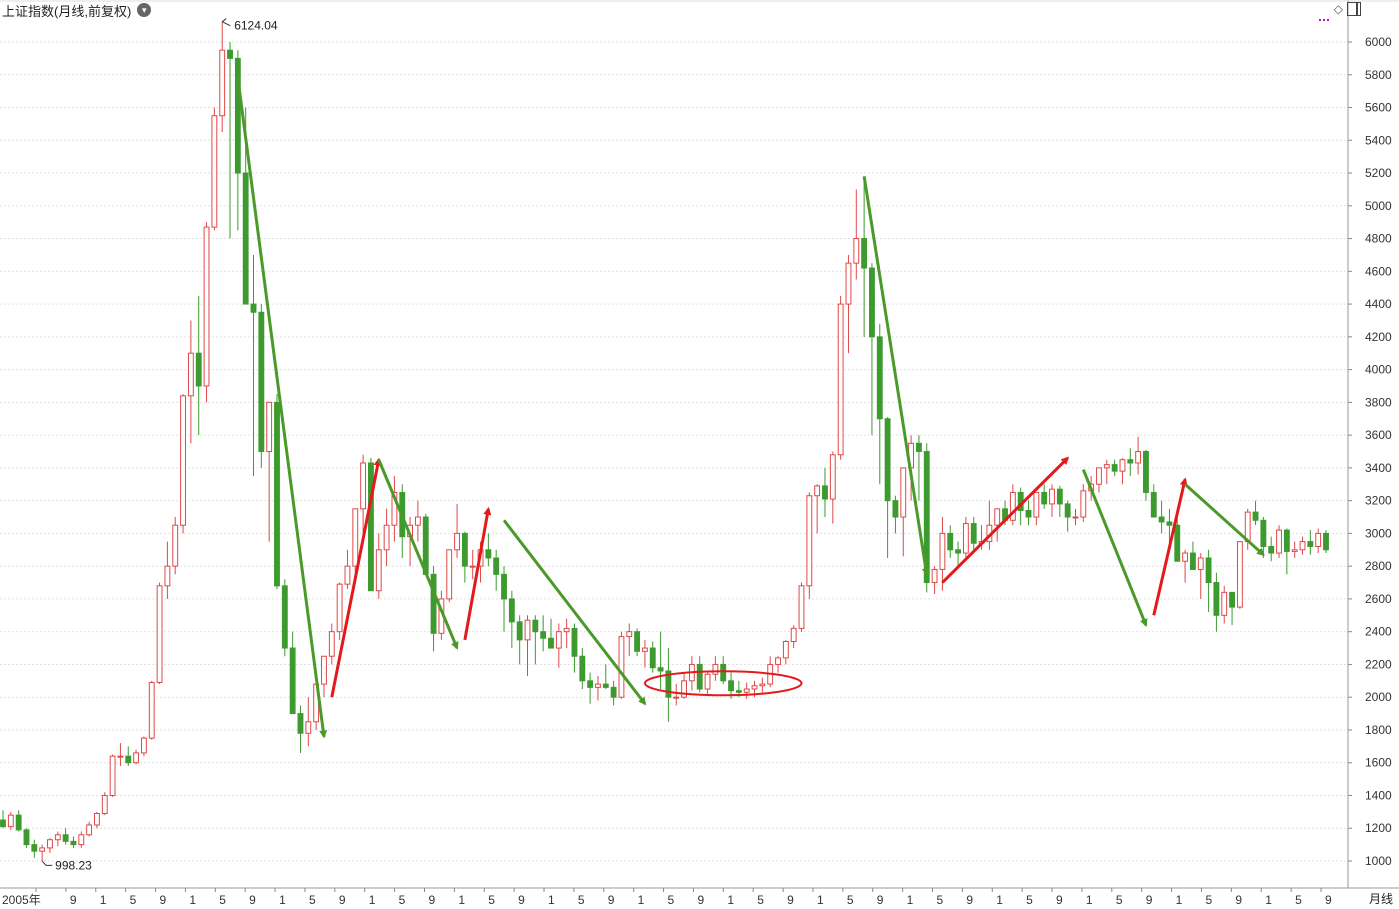 This screenshot has width=1399, height=909. I want to click on period-label: 月线, so click(1380, 899).